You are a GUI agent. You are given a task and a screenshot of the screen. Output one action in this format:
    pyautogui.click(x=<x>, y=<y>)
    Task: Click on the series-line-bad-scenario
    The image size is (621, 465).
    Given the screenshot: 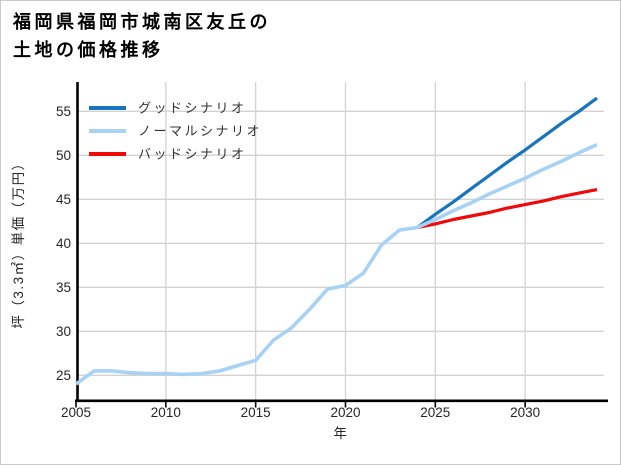 What is the action you would take?
    pyautogui.click(x=507, y=209)
    